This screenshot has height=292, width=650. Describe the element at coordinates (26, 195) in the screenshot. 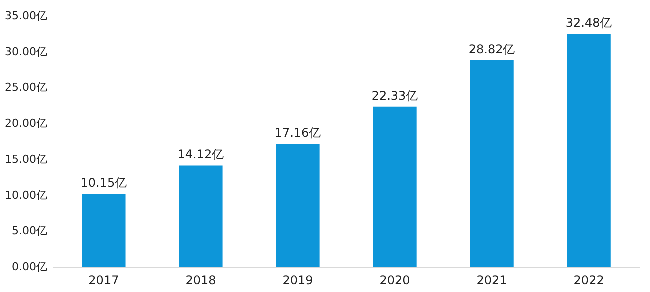

I see `y-tick-label: 10.00亿` at that location.